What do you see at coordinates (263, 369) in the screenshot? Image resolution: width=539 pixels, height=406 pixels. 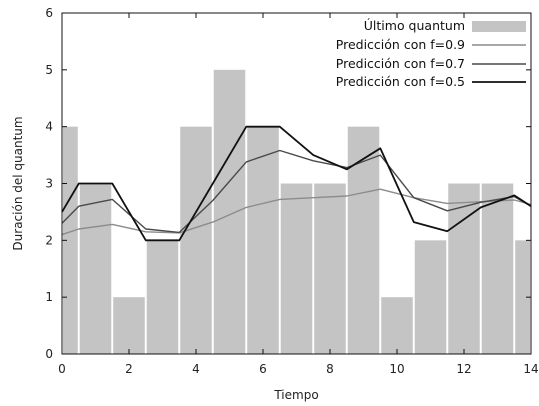 I see `x-tick-label-3: 6` at bounding box center [263, 369].